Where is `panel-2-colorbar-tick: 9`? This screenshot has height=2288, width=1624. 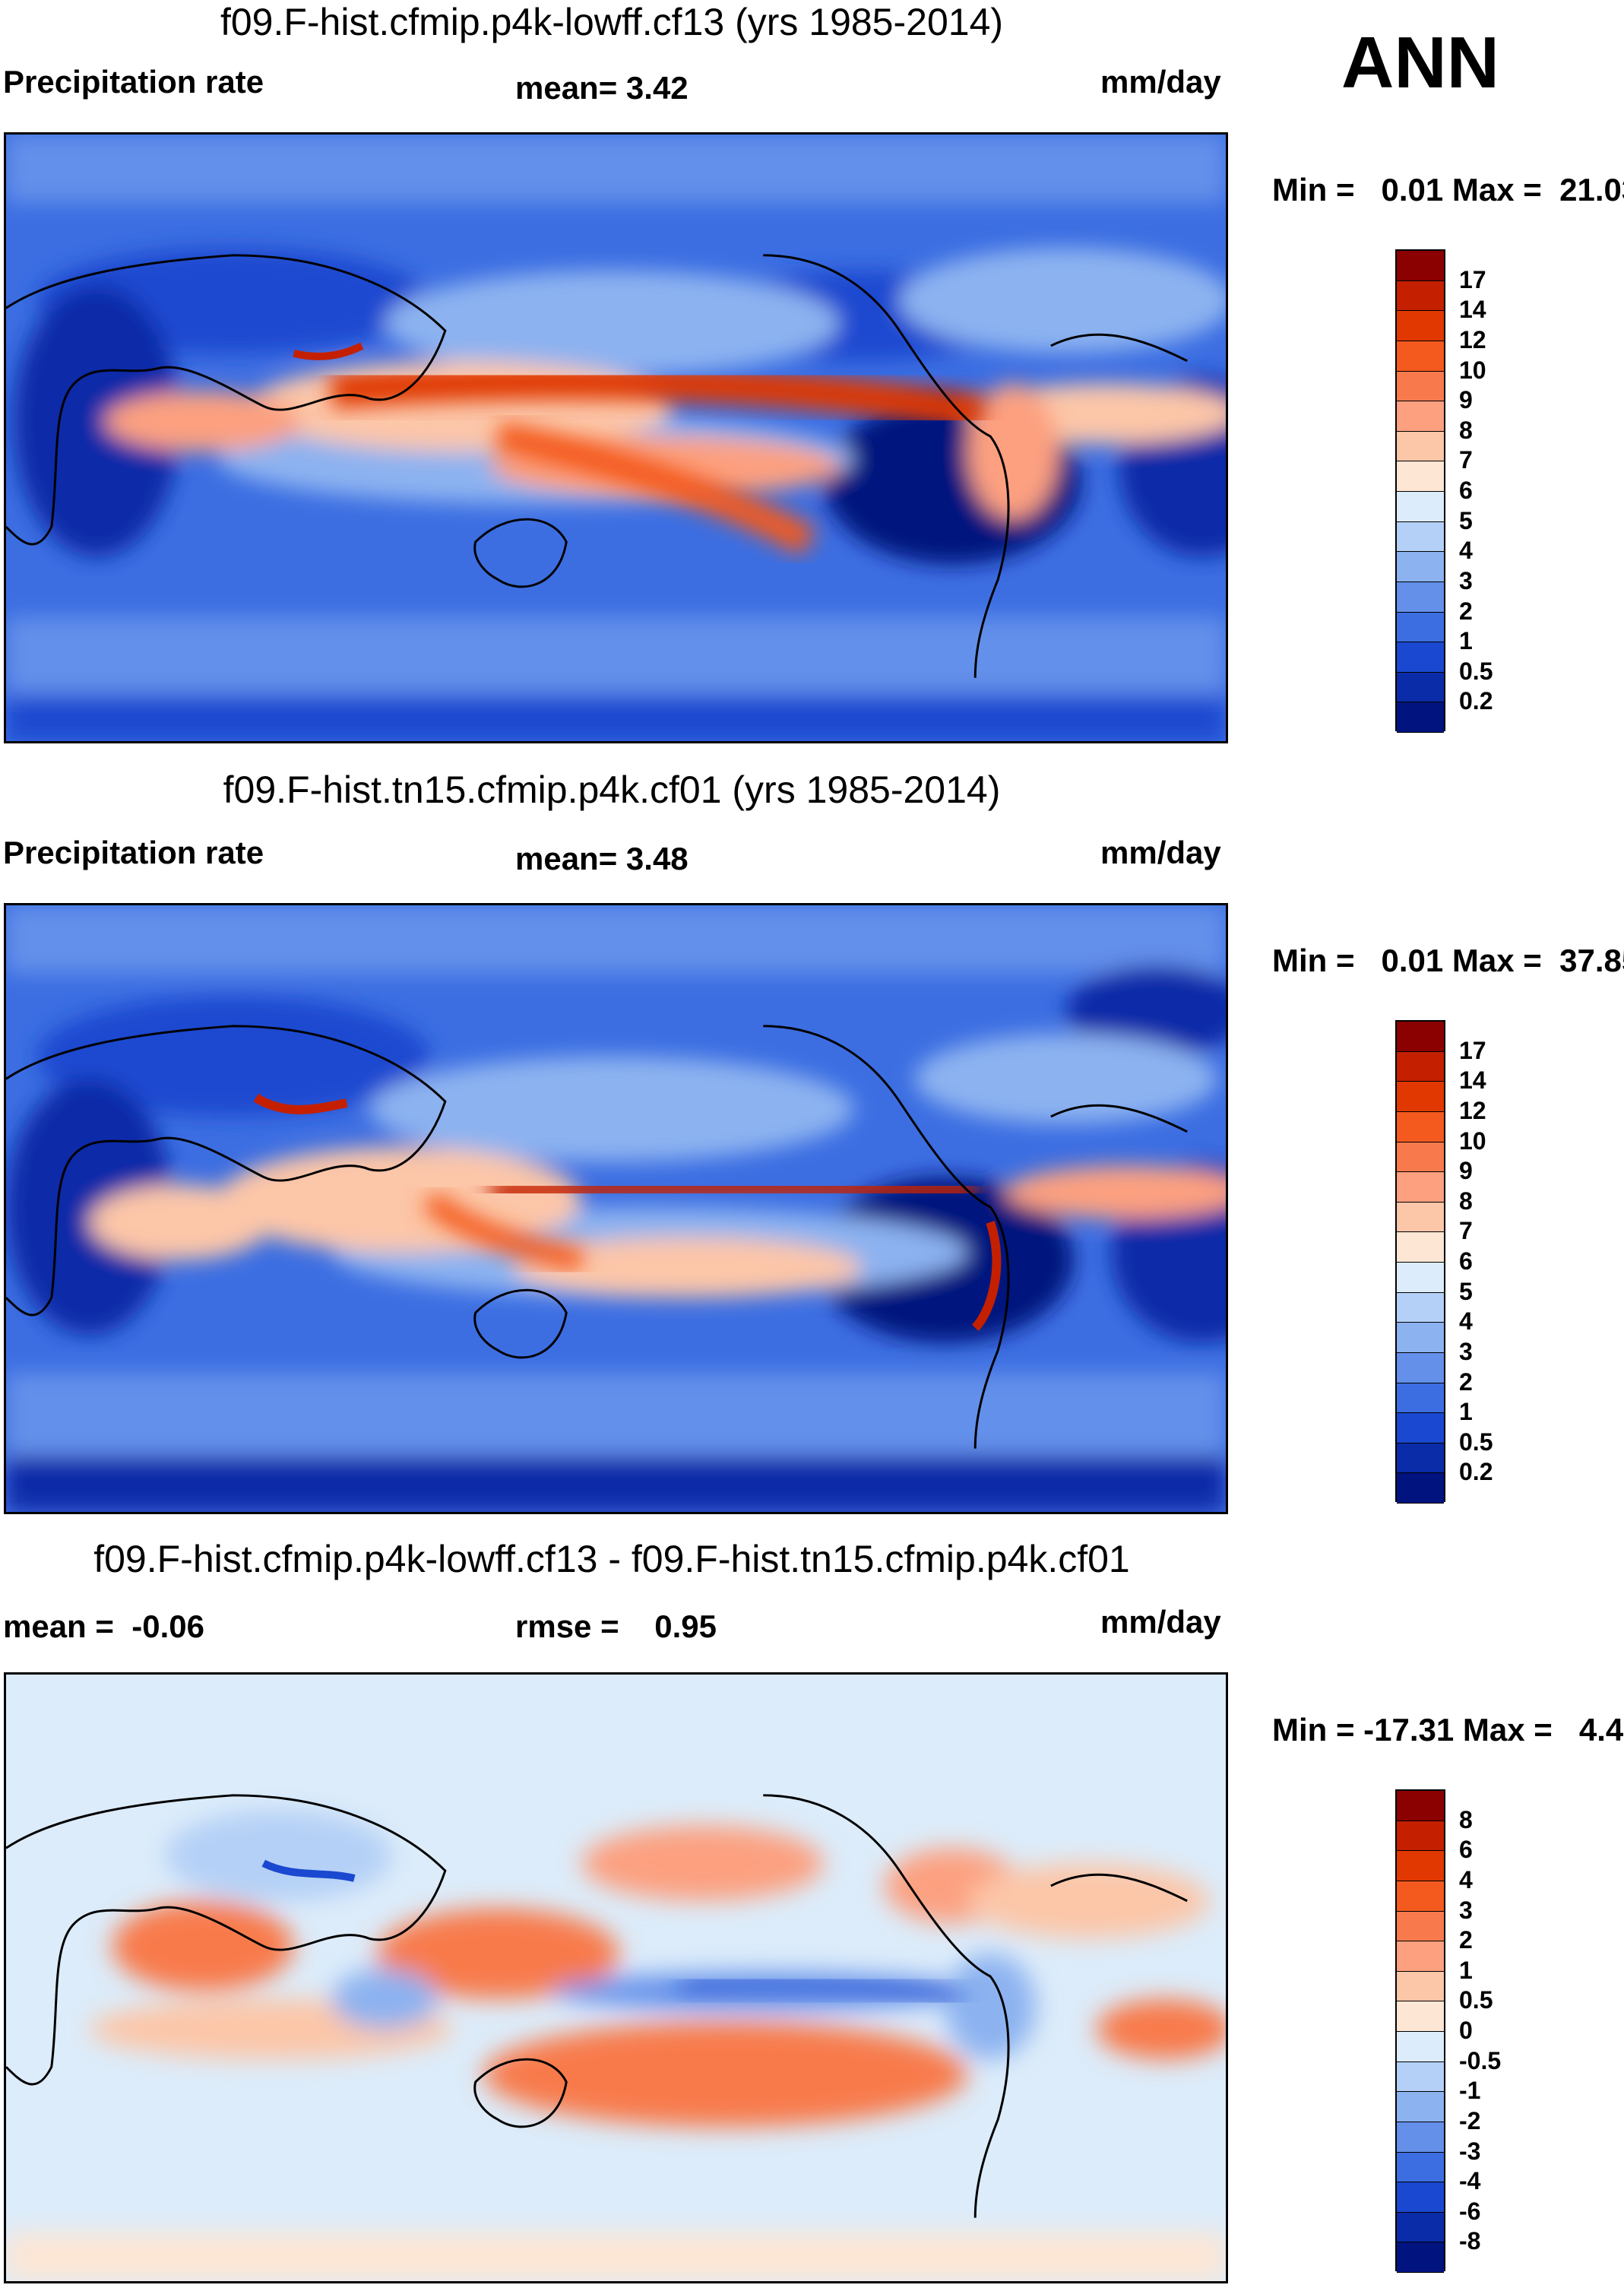 panel-2-colorbar-tick: 9 is located at coordinates (1466, 1171).